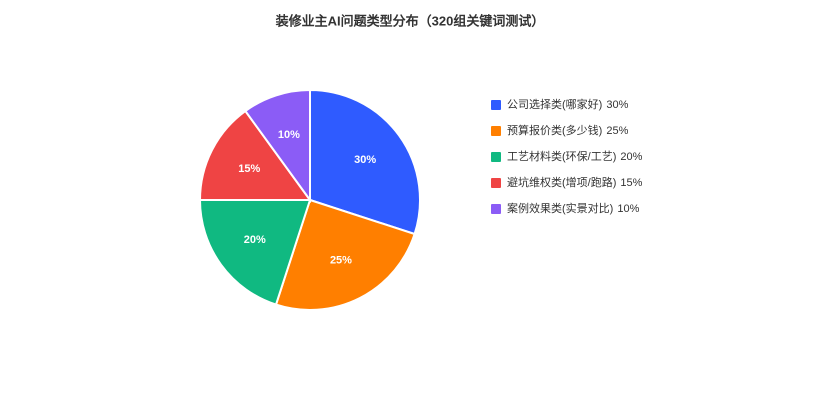  Describe the element at coordinates (561, 156) in the screenshot. I see `legend-category: 工艺材料类(环保/工艺)` at that location.